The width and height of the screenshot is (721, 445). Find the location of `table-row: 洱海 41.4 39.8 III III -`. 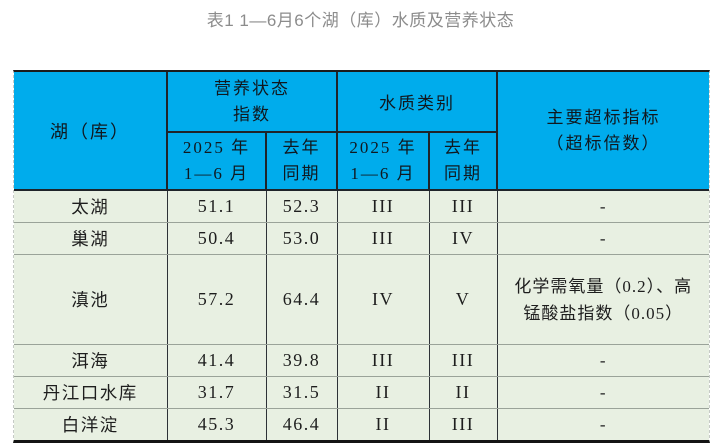

table-row: 洱海 41.4 39.8 III III - is located at coordinates (361, 360).